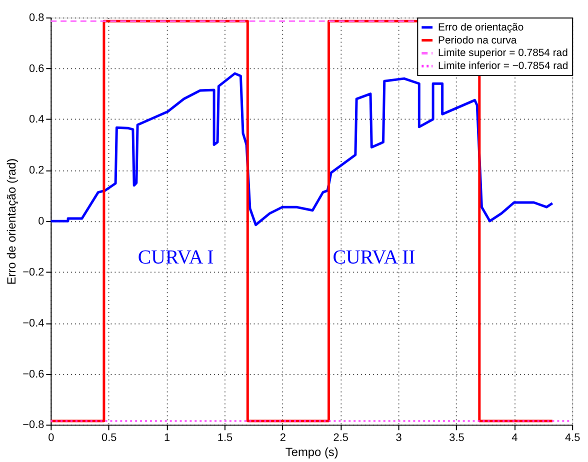 The width and height of the screenshot is (588, 462). What do you see at coordinates (33, 425) in the screenshot?
I see `y-tick-label: −0.8` at bounding box center [33, 425].